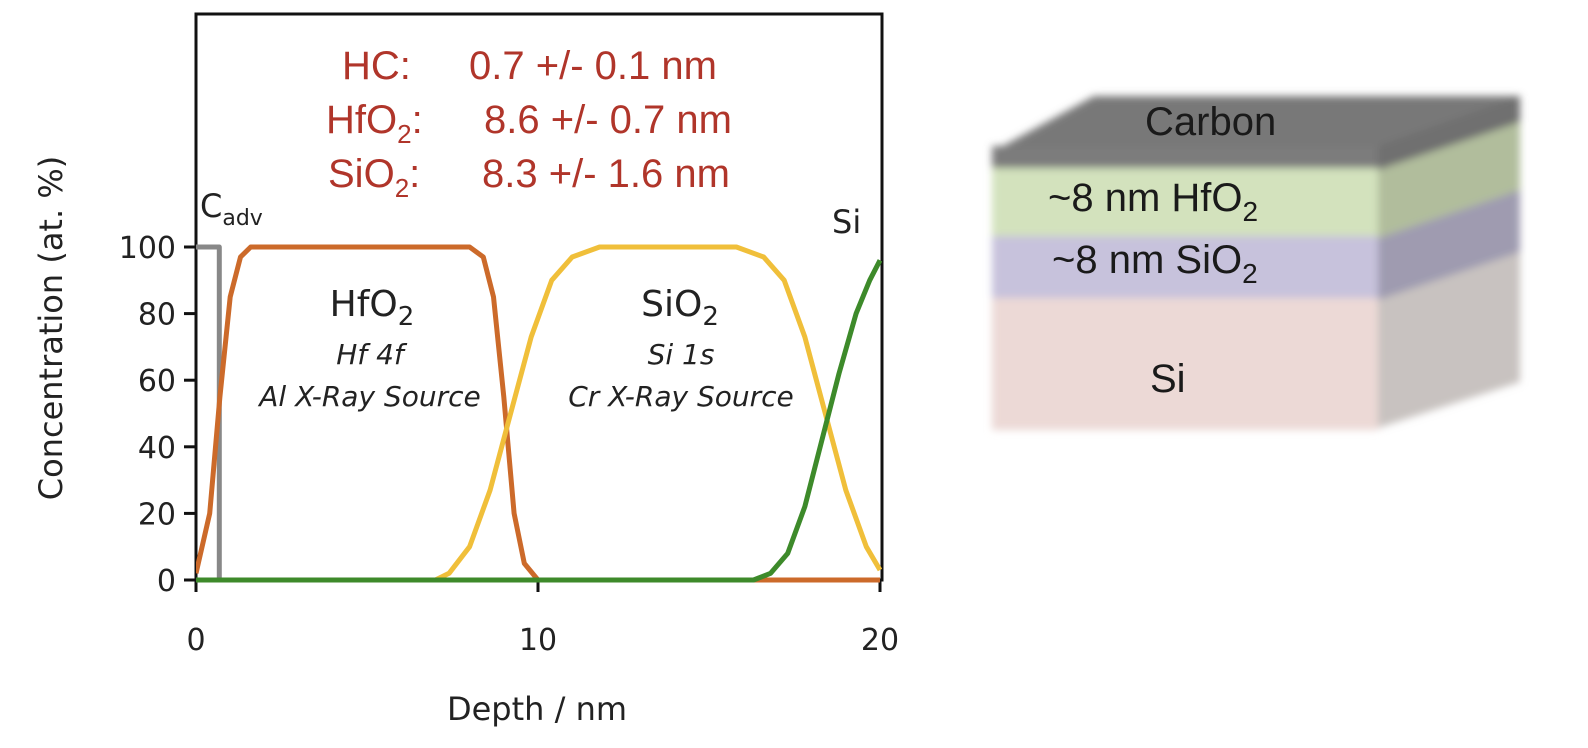  I want to click on cadv-series-label: Cadv, so click(231, 209).